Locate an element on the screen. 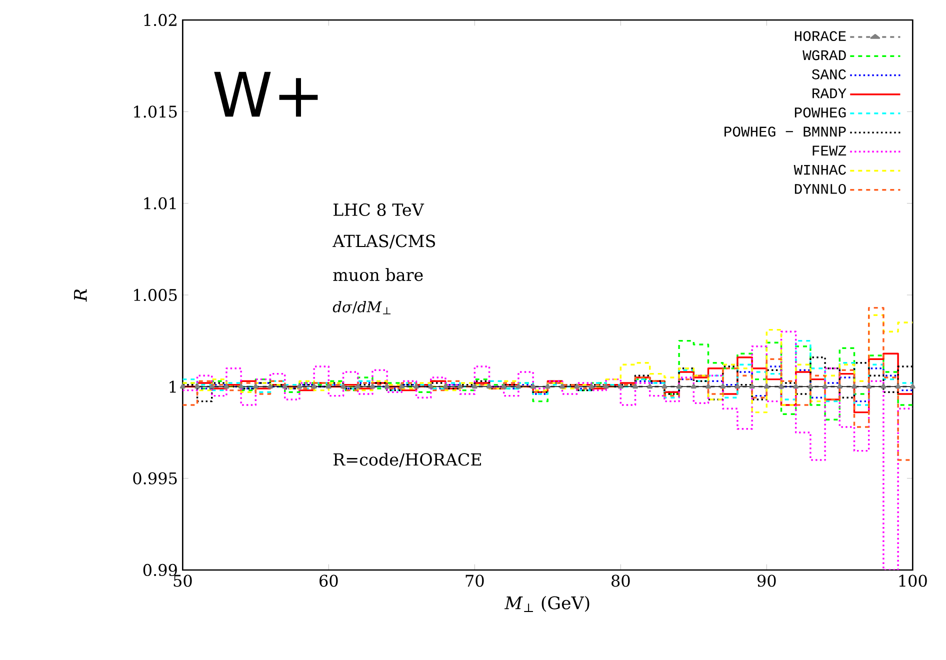 The height and width of the screenshot is (660, 946). legend-label: FEWZ is located at coordinates (829, 151).